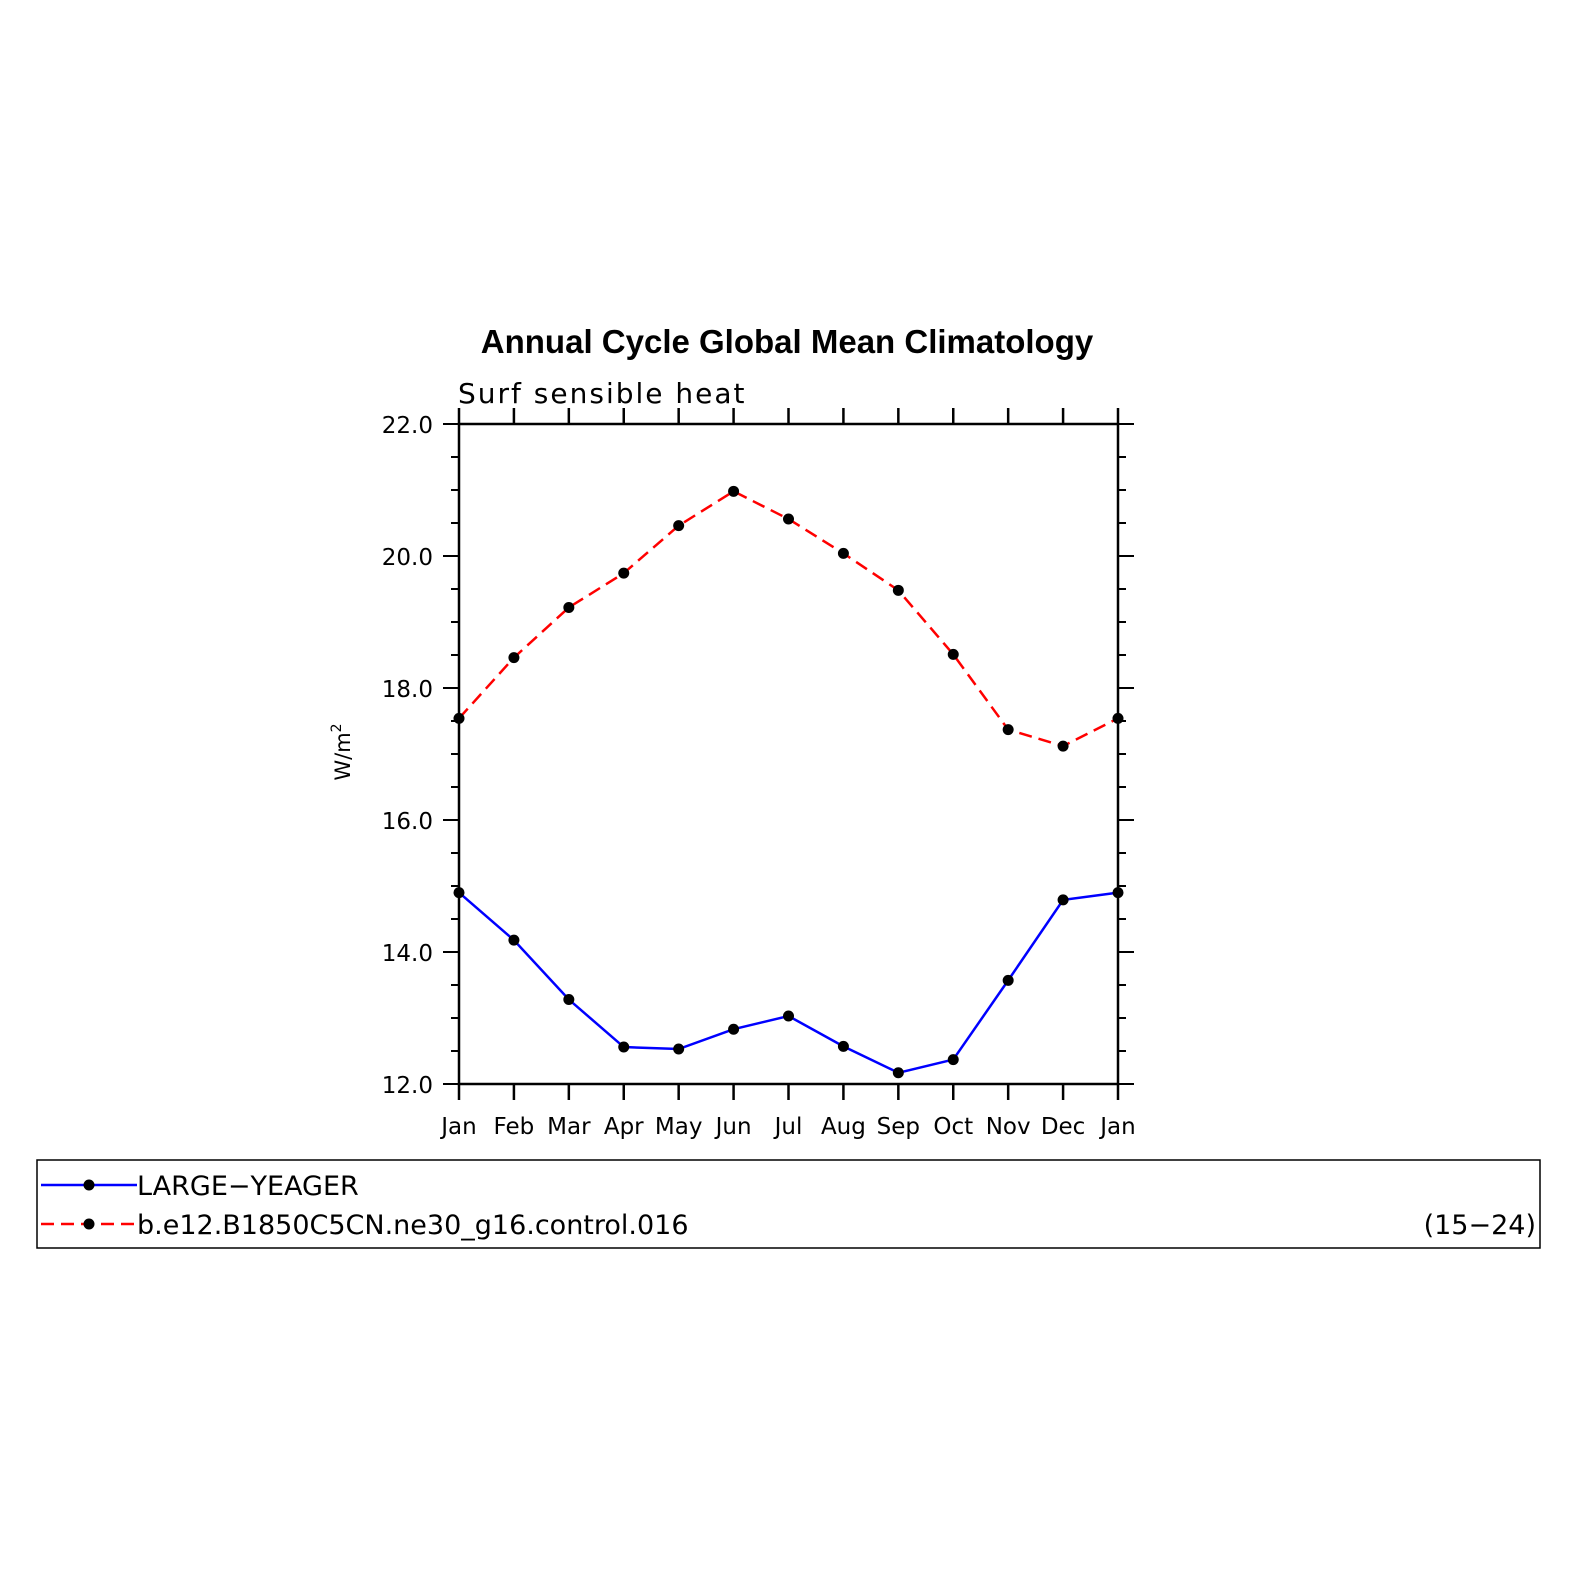 The width and height of the screenshot is (1575, 1575). What do you see at coordinates (624, 1127) in the screenshot?
I see `x-tick-label: Apr` at bounding box center [624, 1127].